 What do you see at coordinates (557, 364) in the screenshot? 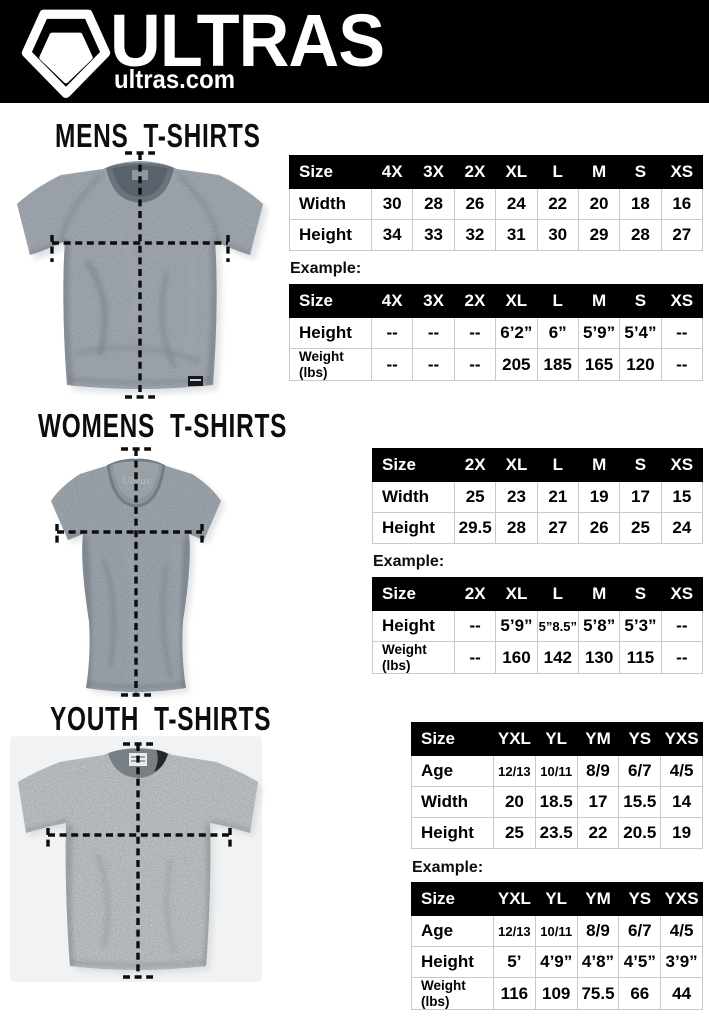
I see `size-value-cell: 185` at bounding box center [557, 364].